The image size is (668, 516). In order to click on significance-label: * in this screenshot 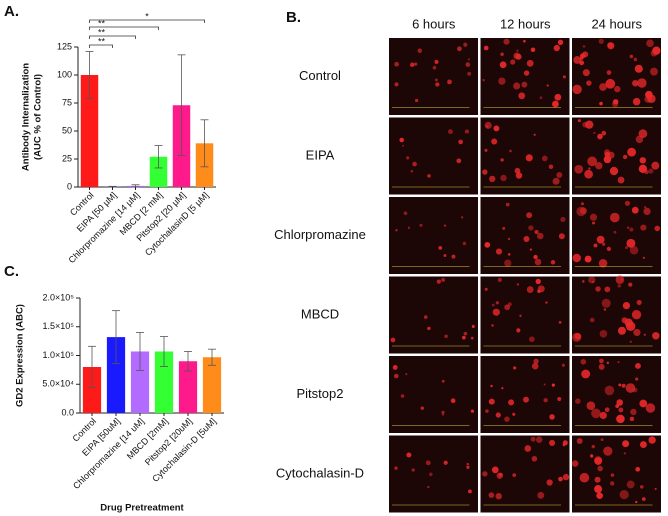, I will do `click(147, 16)`.